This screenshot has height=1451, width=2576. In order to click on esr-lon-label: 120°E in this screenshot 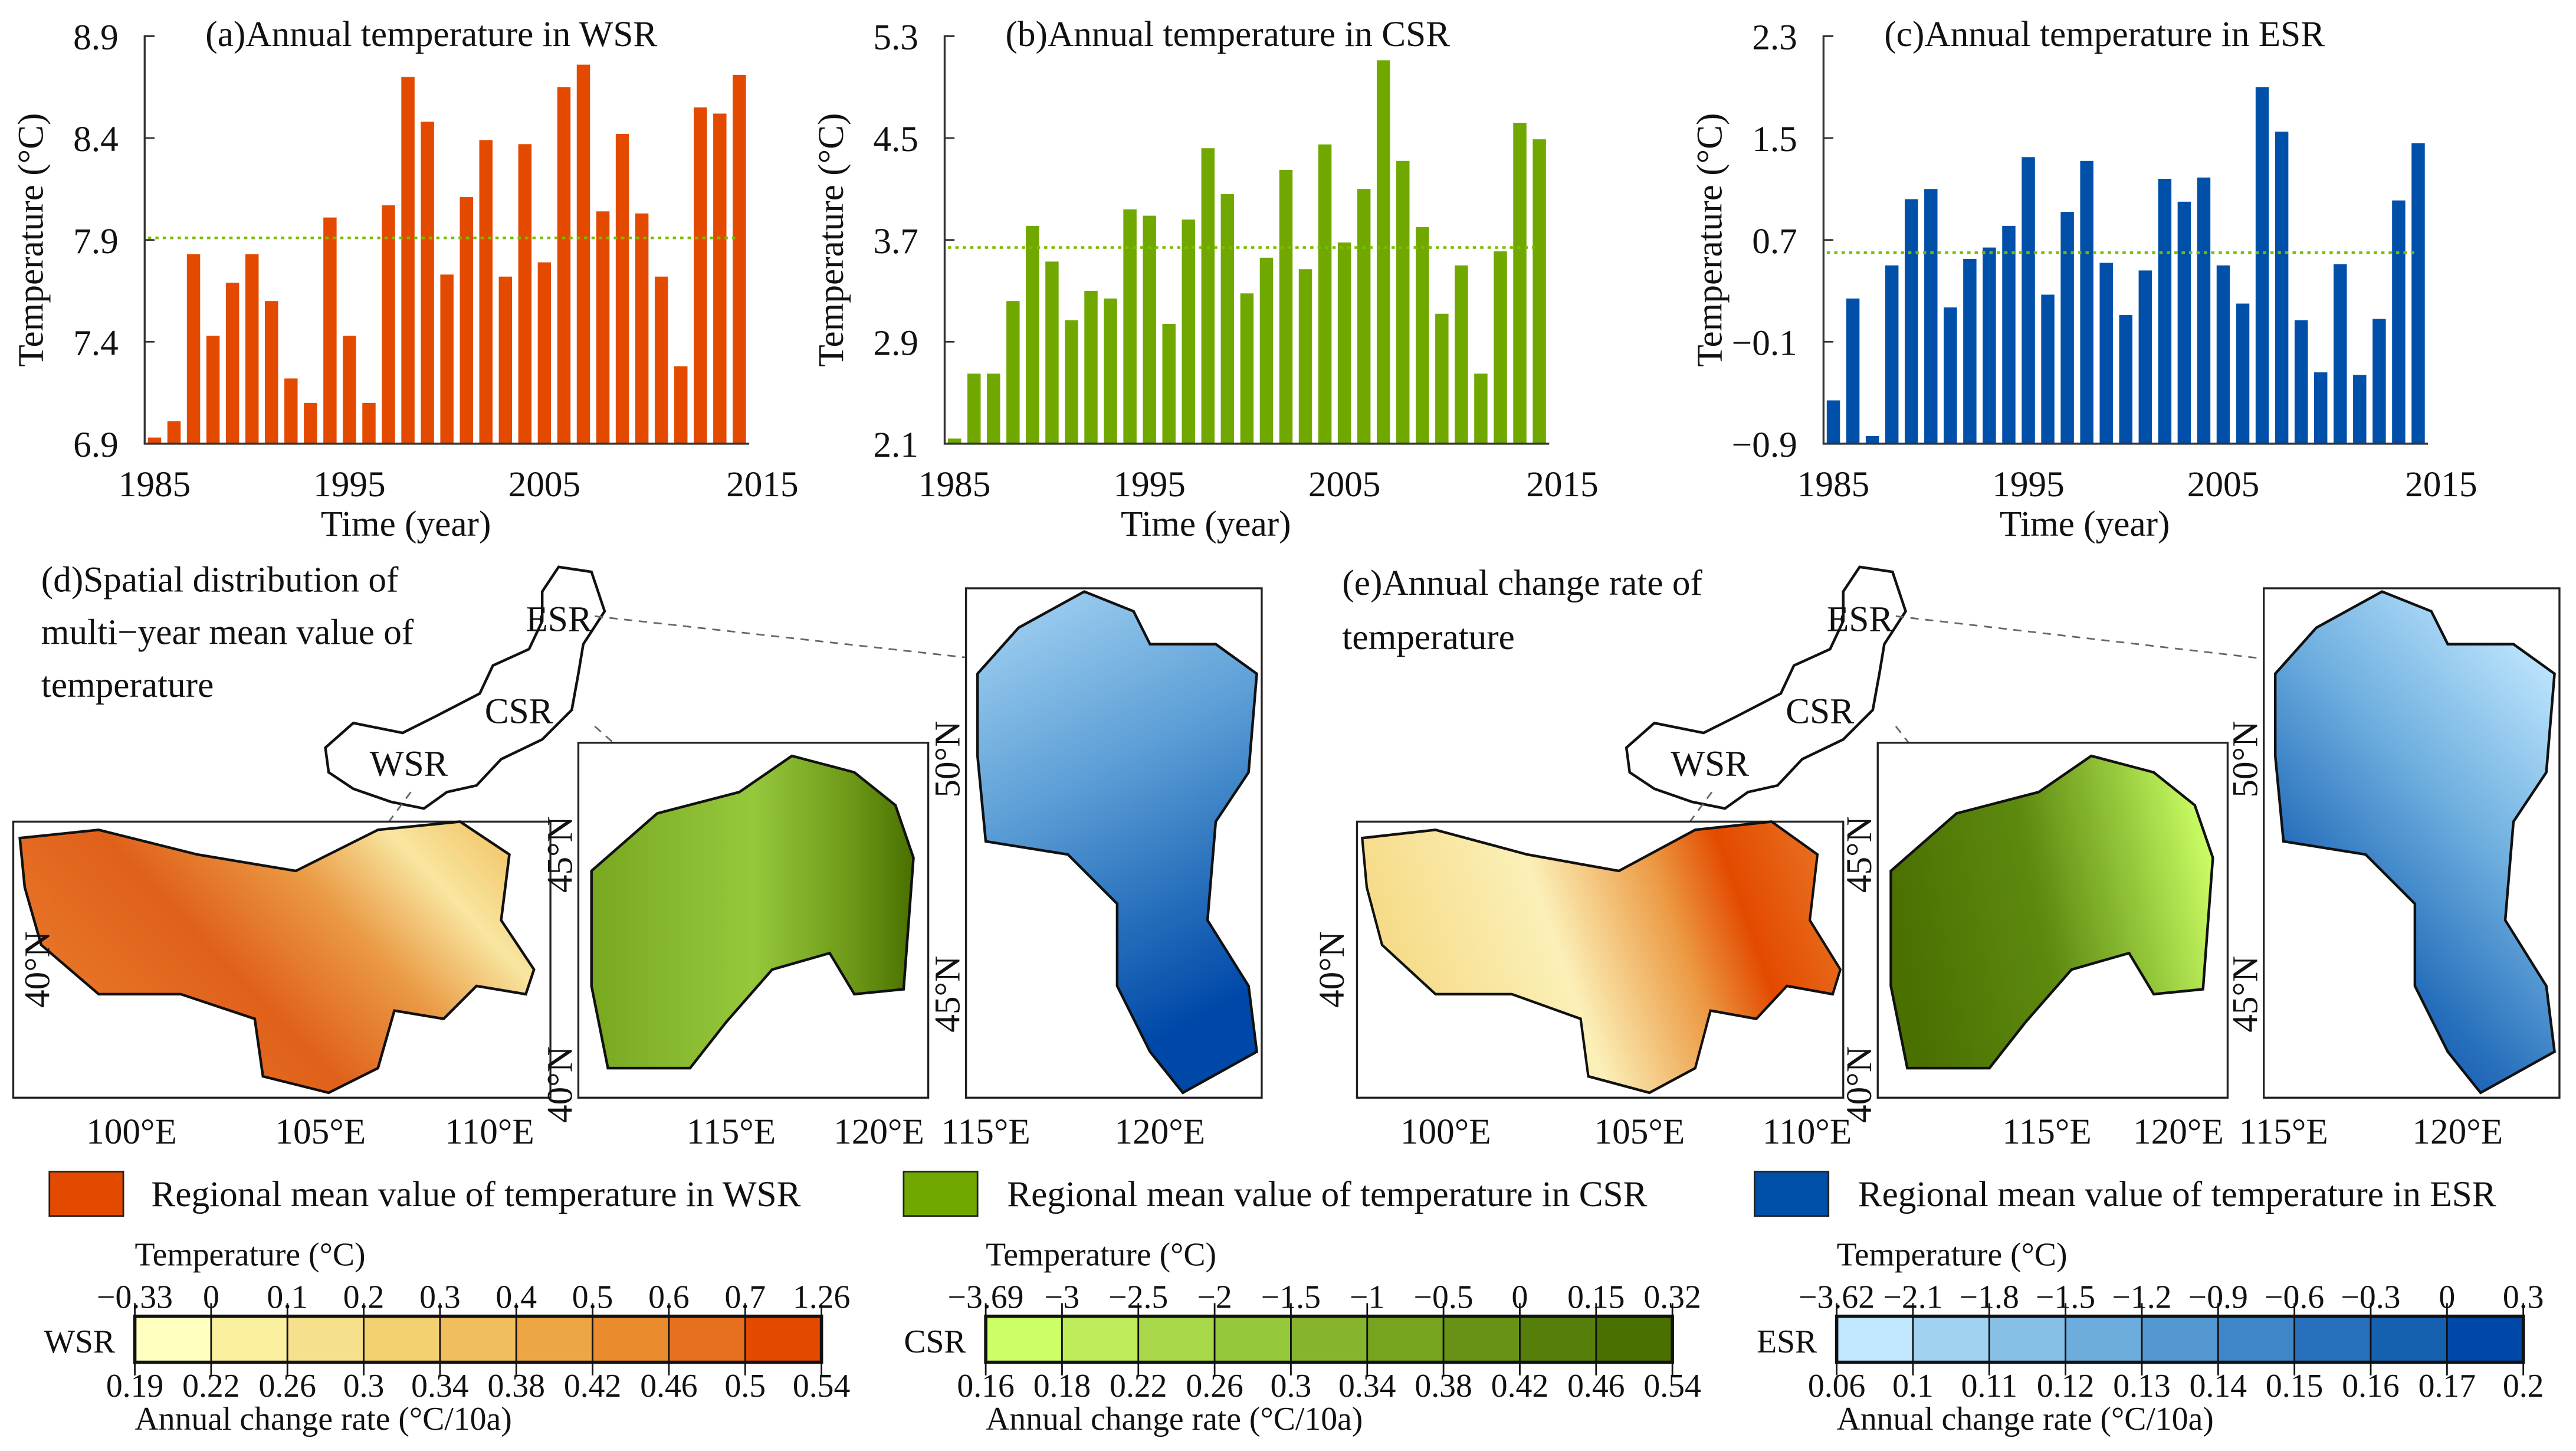, I will do `click(2458, 1132)`.